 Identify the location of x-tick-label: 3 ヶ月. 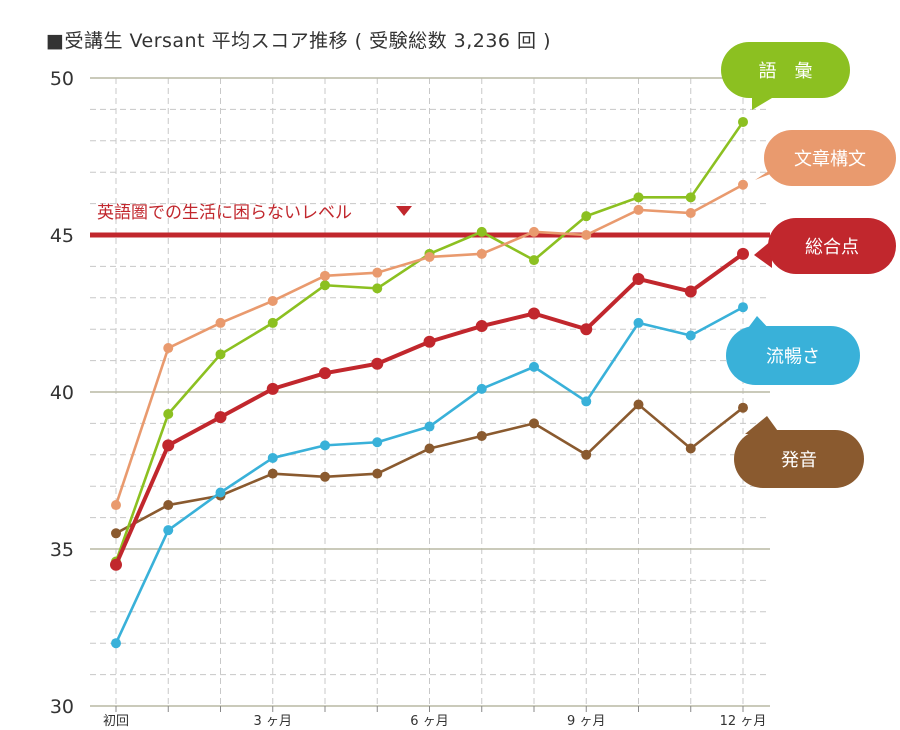
(273, 721).